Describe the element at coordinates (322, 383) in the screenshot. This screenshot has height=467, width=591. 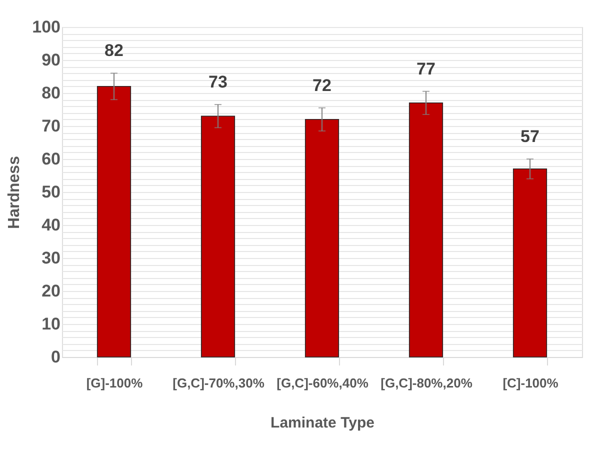
I see `x-tick-label: [G,C]-60%,40%` at that location.